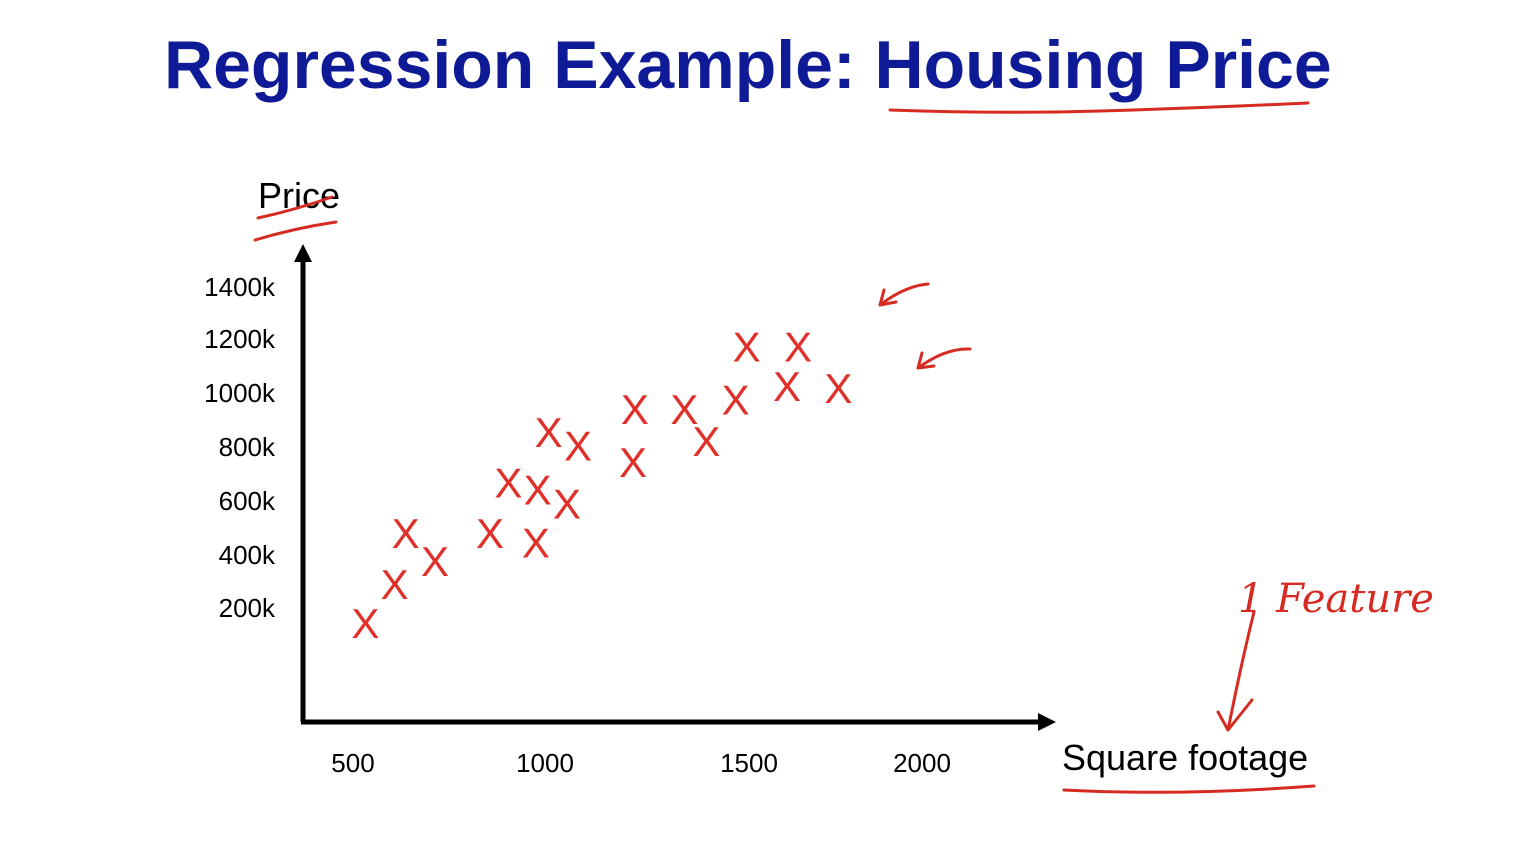  Describe the element at coordinates (352, 763) in the screenshot. I see `x-tick-500: 500` at that location.